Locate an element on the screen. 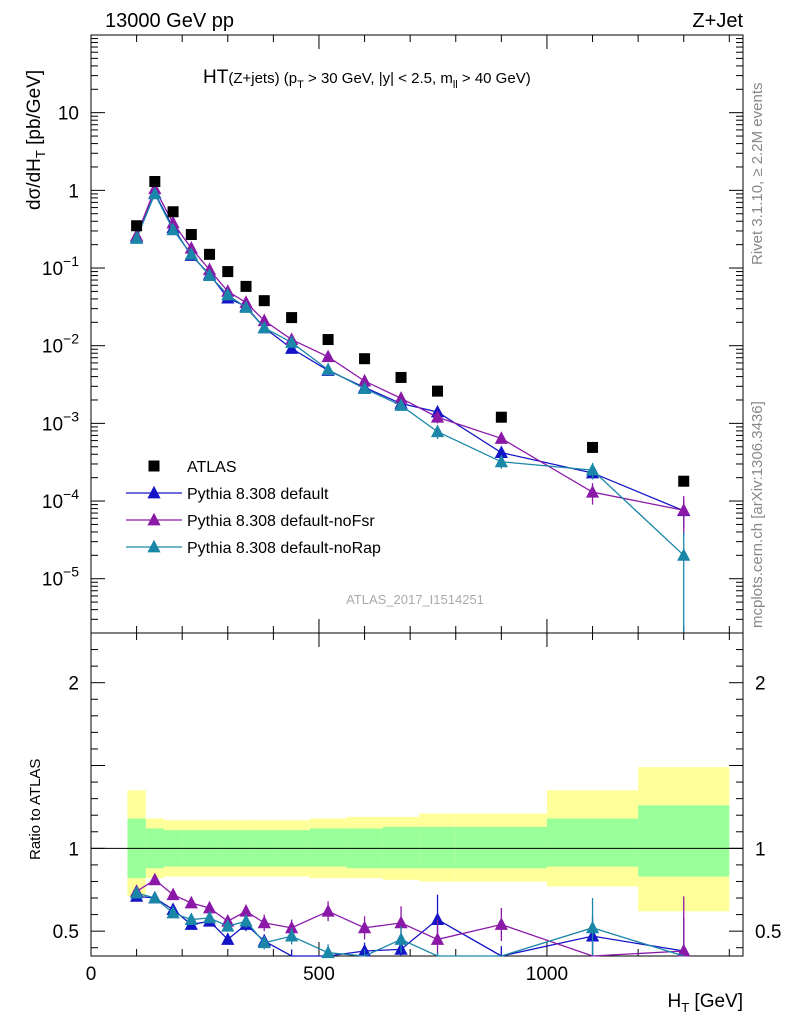 The width and height of the screenshot is (786, 1024). y-tick-label: 10⁻⁵ is located at coordinates (60, 577).